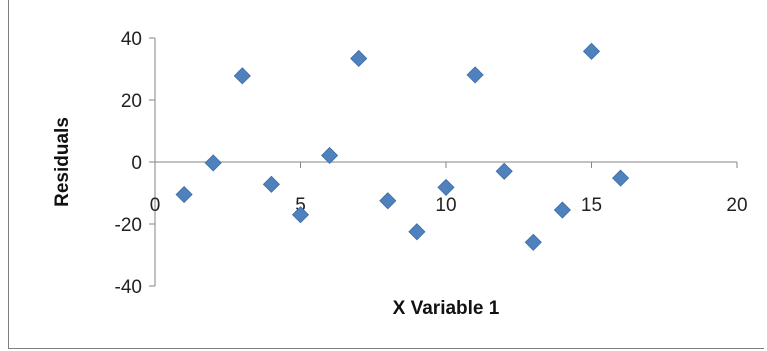  Describe the element at coordinates (736, 205) in the screenshot. I see `x-tick-label: 20` at that location.